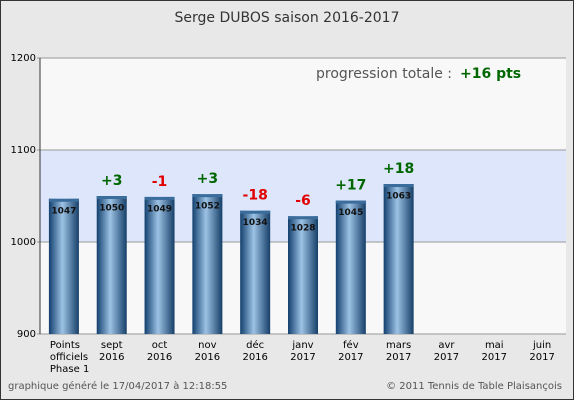 The width and height of the screenshot is (574, 400). What do you see at coordinates (69, 357) in the screenshot?
I see `x-tick-label: officiels` at bounding box center [69, 357].